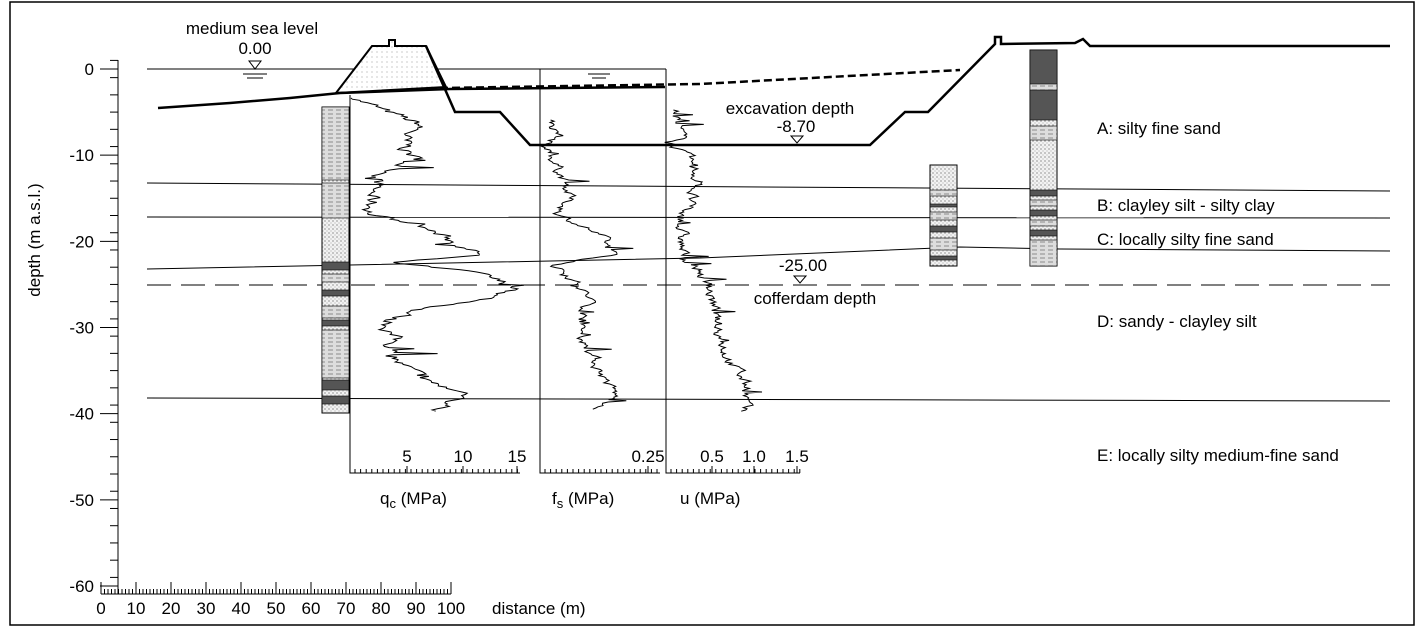  Describe the element at coordinates (136, 608) in the screenshot. I see `x-tick-label: 10` at that location.